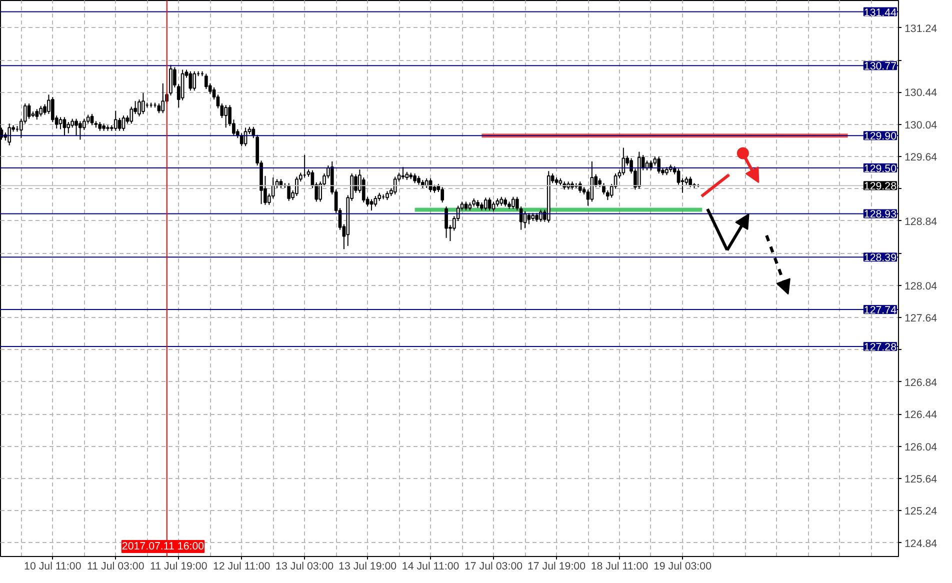  I want to click on y-tick-label: 130.44, so click(921, 93).